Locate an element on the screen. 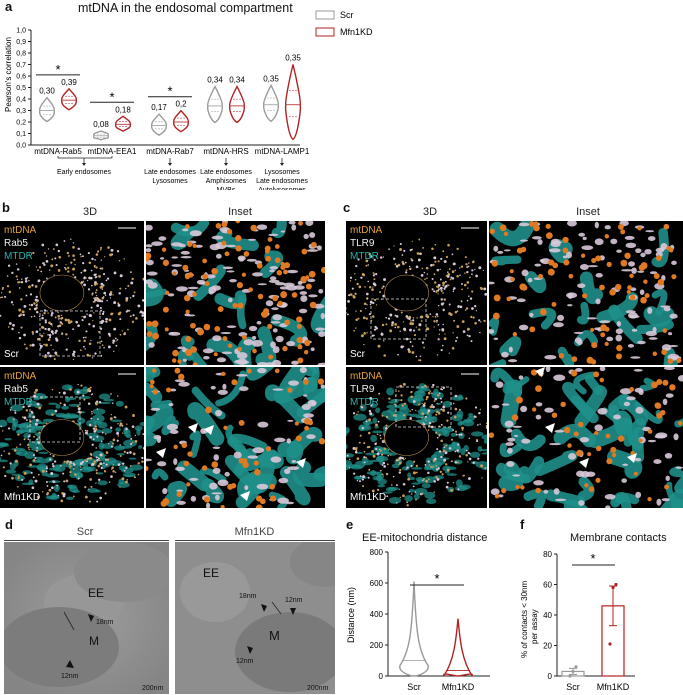 Image resolution: width=683 pixels, height=695 pixels. panel-f-title: Membrane contacts is located at coordinates (618, 538).